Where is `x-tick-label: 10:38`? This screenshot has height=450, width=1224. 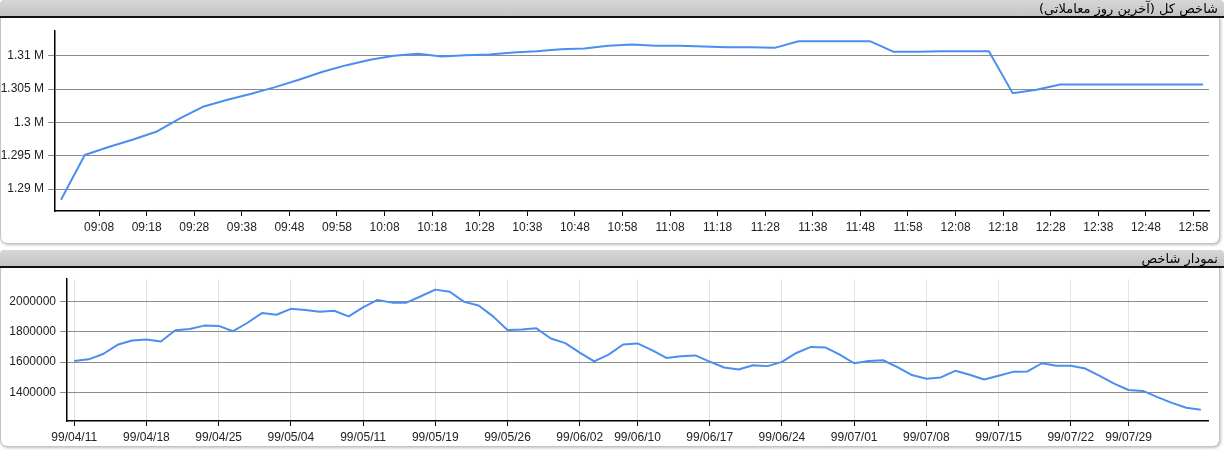
x-tick-label: 10:38 is located at coordinates (527, 226).